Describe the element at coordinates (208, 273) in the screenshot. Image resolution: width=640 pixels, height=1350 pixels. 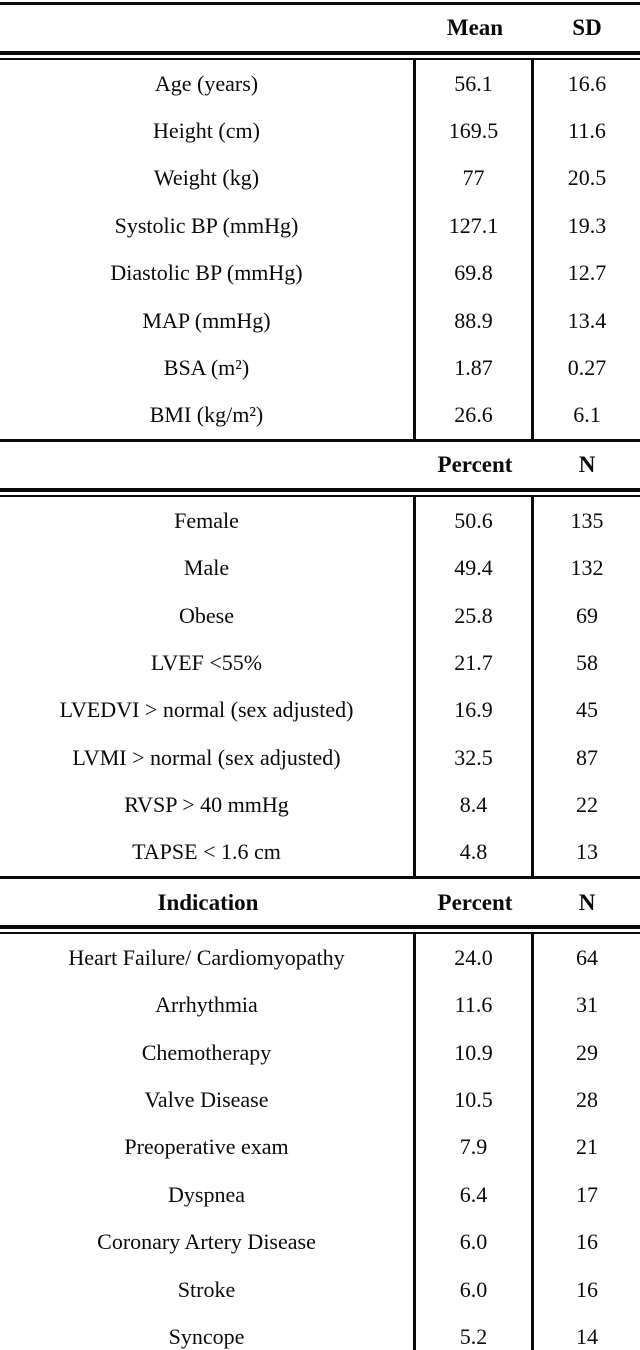
I see `row-label: Diastolic BP (mmHg)` at that location.